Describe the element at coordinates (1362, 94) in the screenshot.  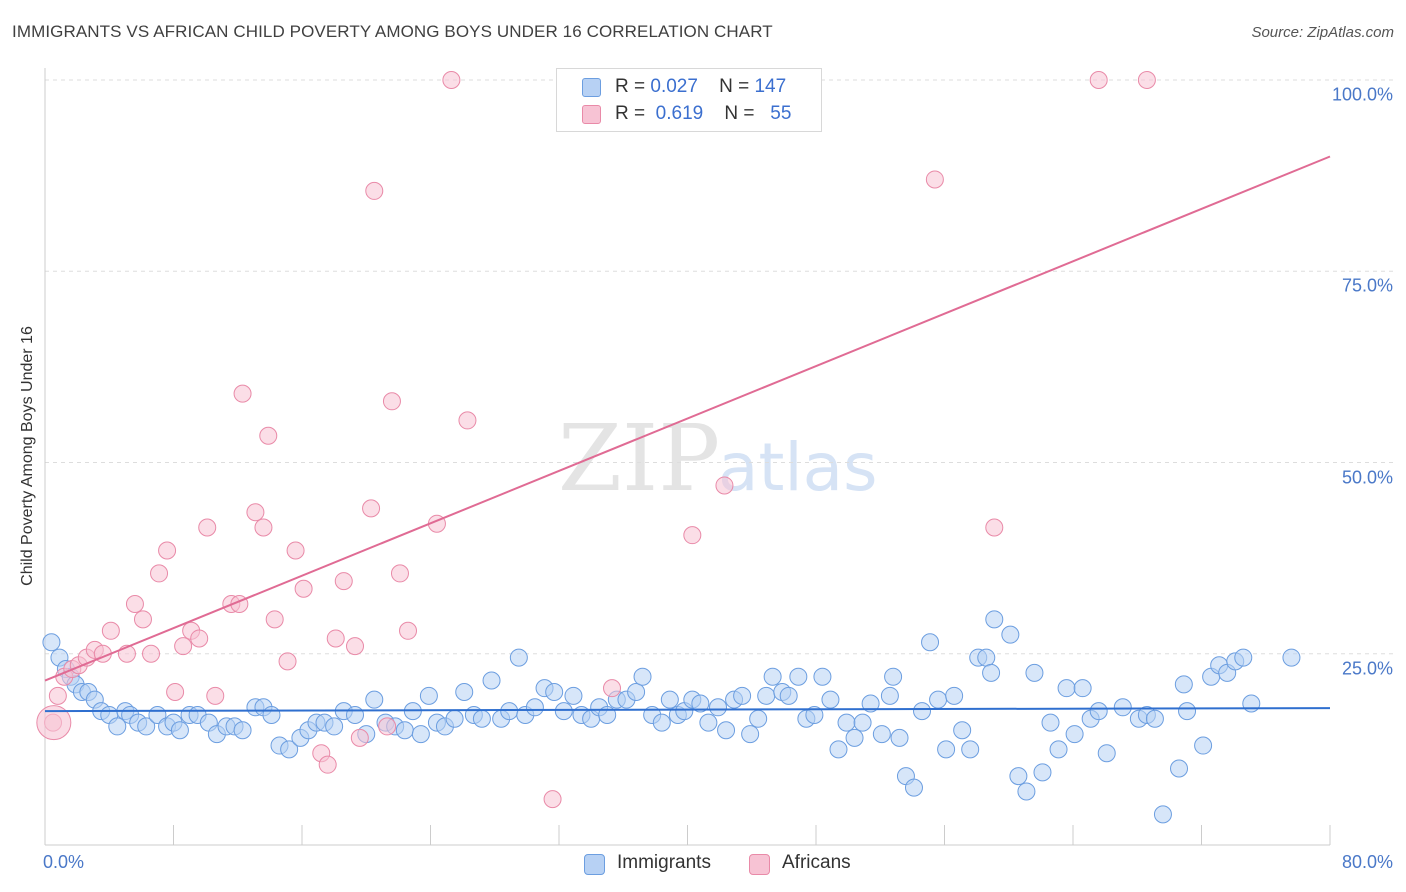
I see `y-tick-label: 100.0%` at that location.